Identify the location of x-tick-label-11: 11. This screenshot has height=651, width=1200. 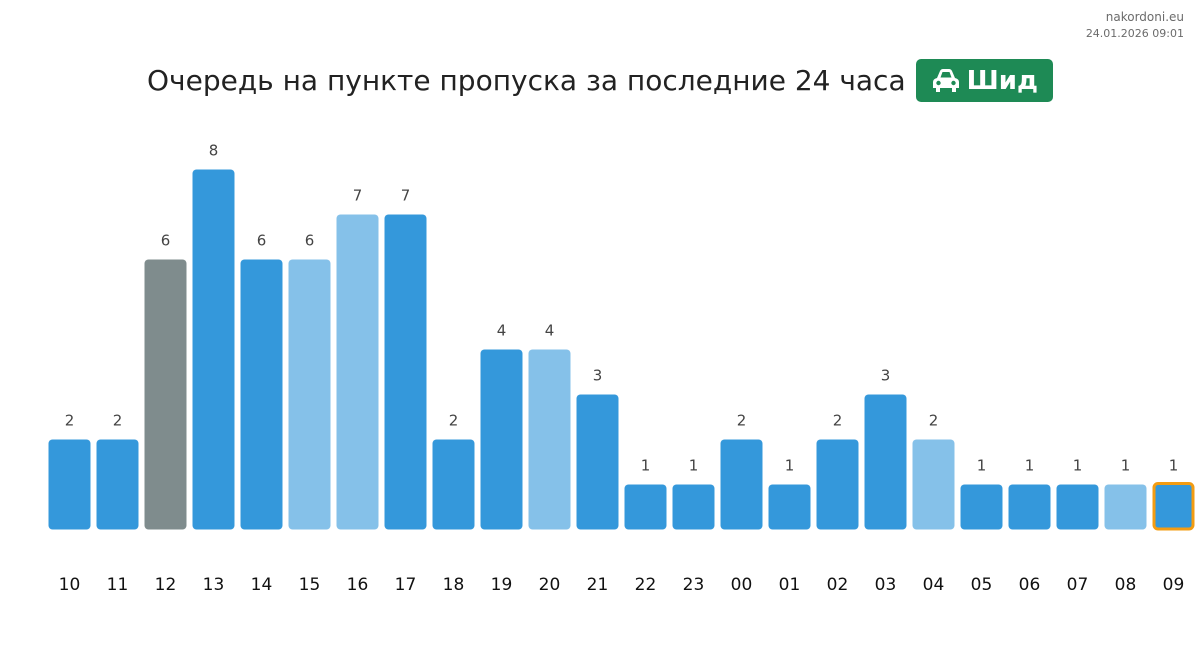
(118, 585).